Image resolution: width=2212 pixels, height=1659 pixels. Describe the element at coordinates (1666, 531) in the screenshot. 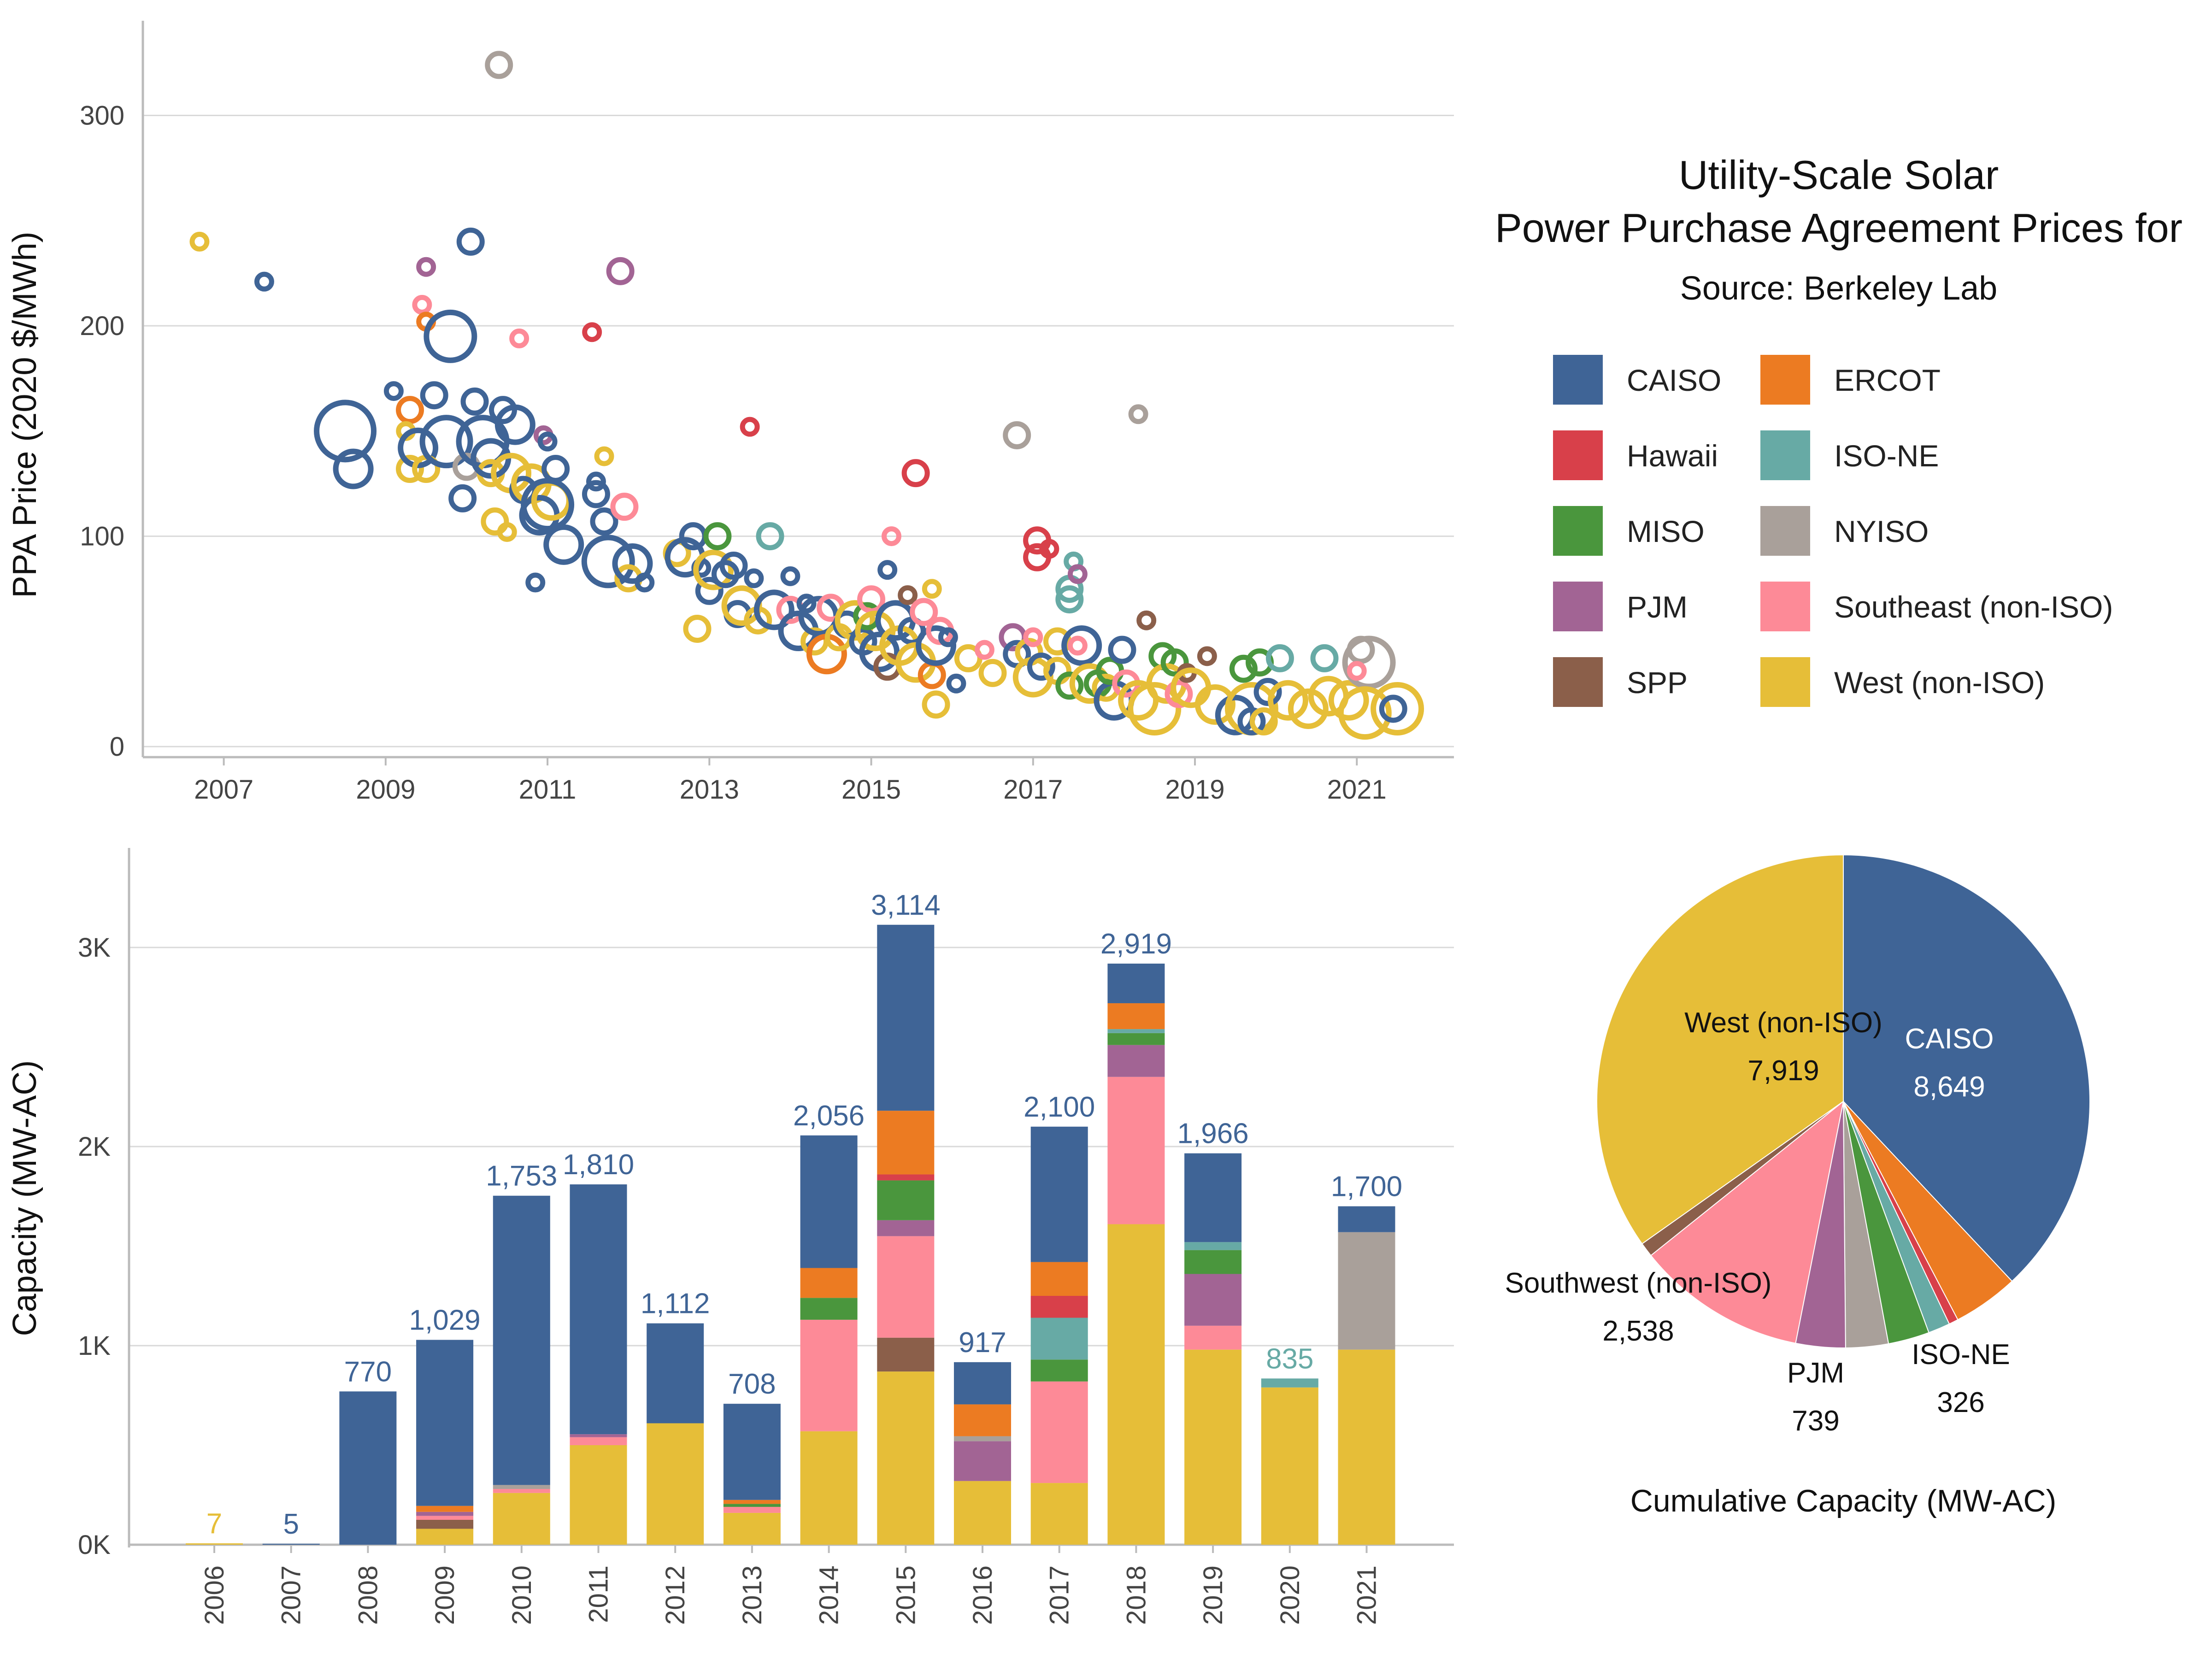

I see `legend-label-miso: MISO` at that location.